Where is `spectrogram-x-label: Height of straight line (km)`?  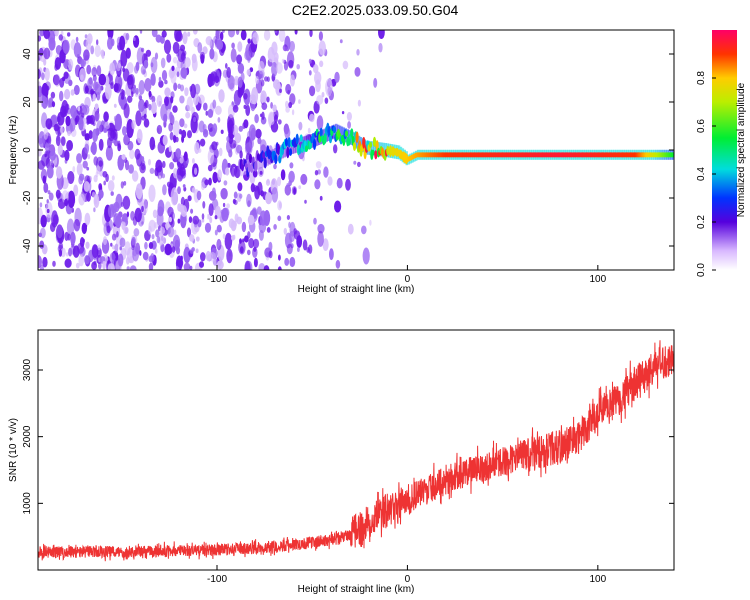
spectrogram-x-label: Height of straight line (km) is located at coordinates (356, 289).